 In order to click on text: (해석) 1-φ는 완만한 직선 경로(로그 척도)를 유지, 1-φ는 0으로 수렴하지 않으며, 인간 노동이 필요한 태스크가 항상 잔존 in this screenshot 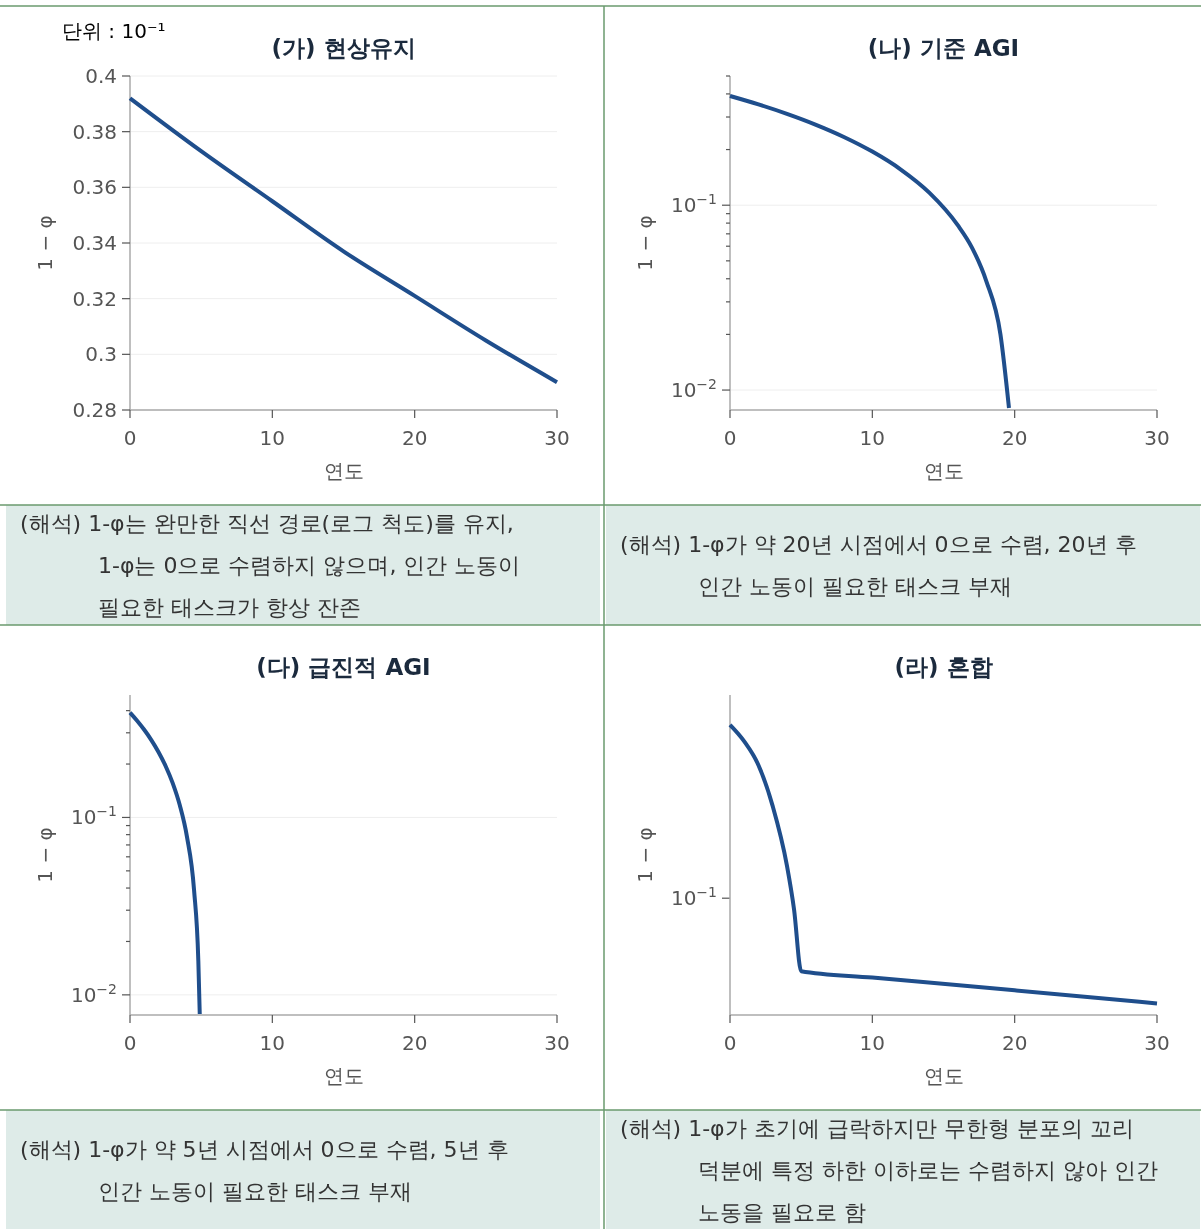, I will do `click(270, 565)`.